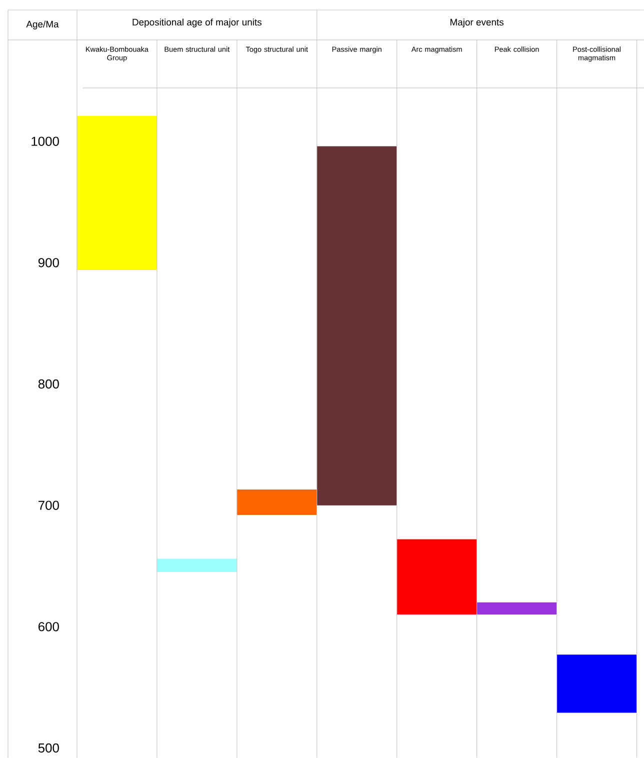  I want to click on text: Depositional age of major units, so click(197, 23).